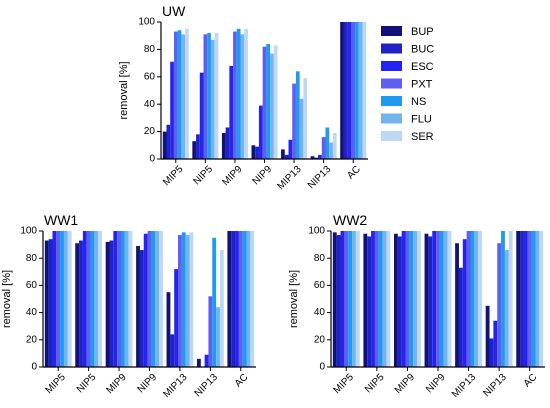 This screenshot has width=550, height=408. What do you see at coordinates (320, 285) in the screenshot?
I see `y-tick-label: 60` at bounding box center [320, 285].